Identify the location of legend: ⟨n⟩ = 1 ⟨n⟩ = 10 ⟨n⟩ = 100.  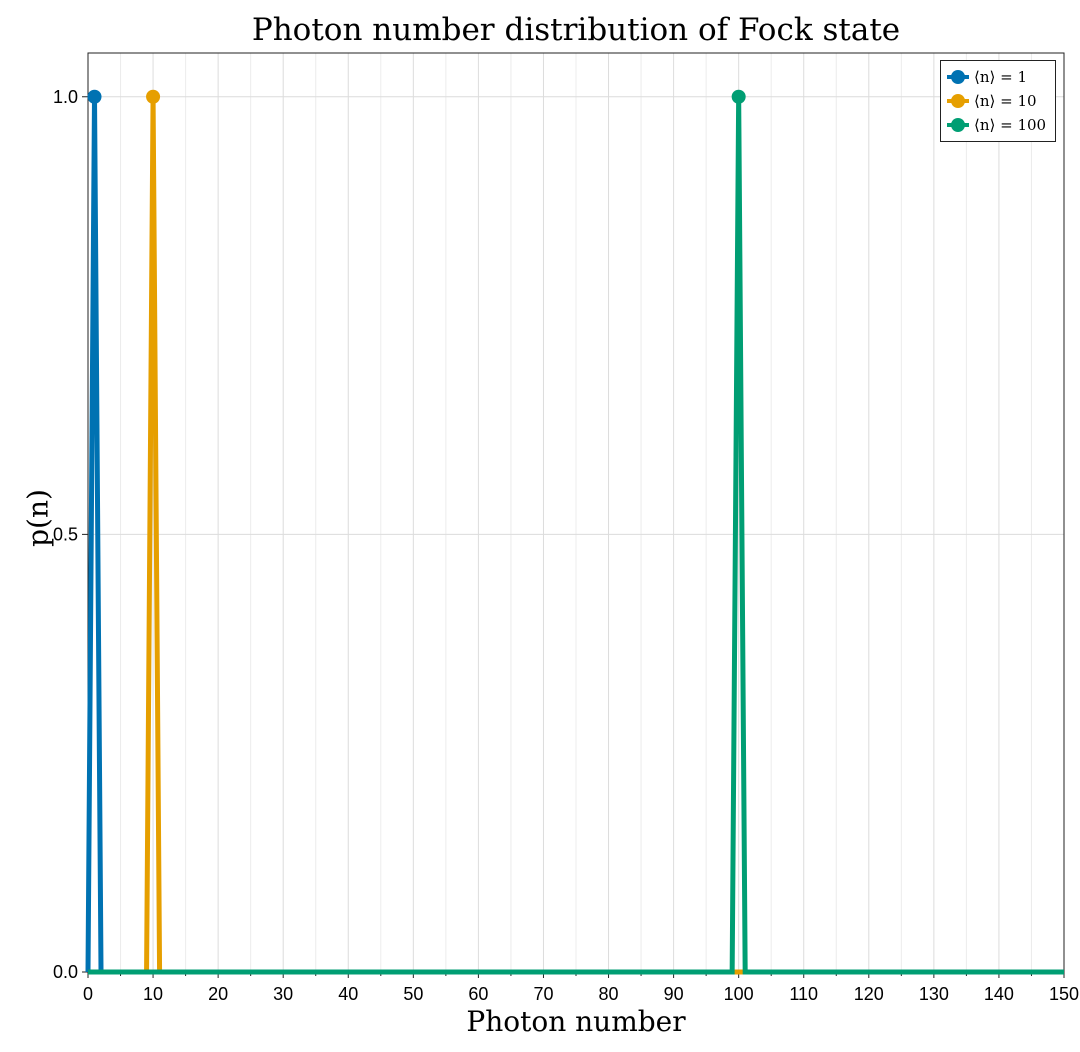
(998, 101).